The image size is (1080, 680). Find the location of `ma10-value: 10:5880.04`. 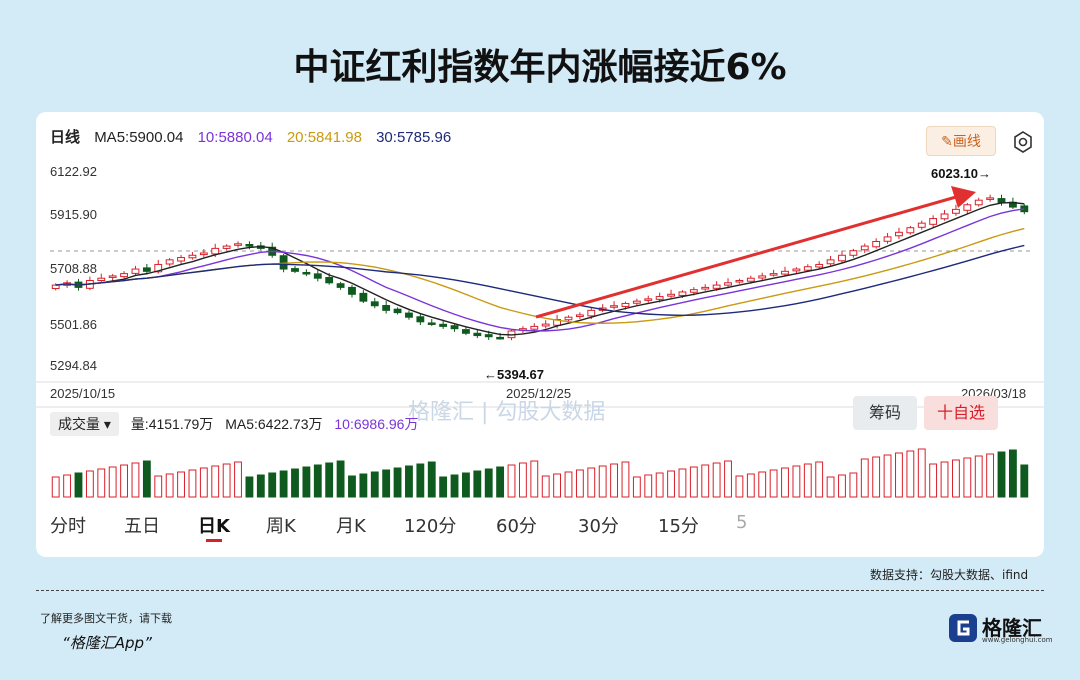

ma10-value: 10:5880.04 is located at coordinates (235, 137).